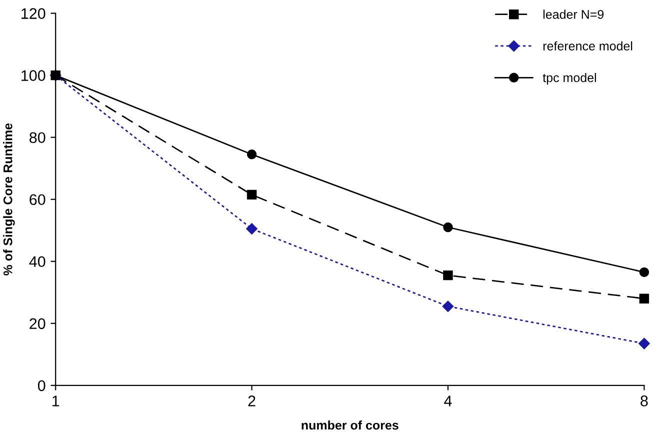 This screenshot has height=443, width=654. I want to click on legend-label: reference model, so click(587, 45).